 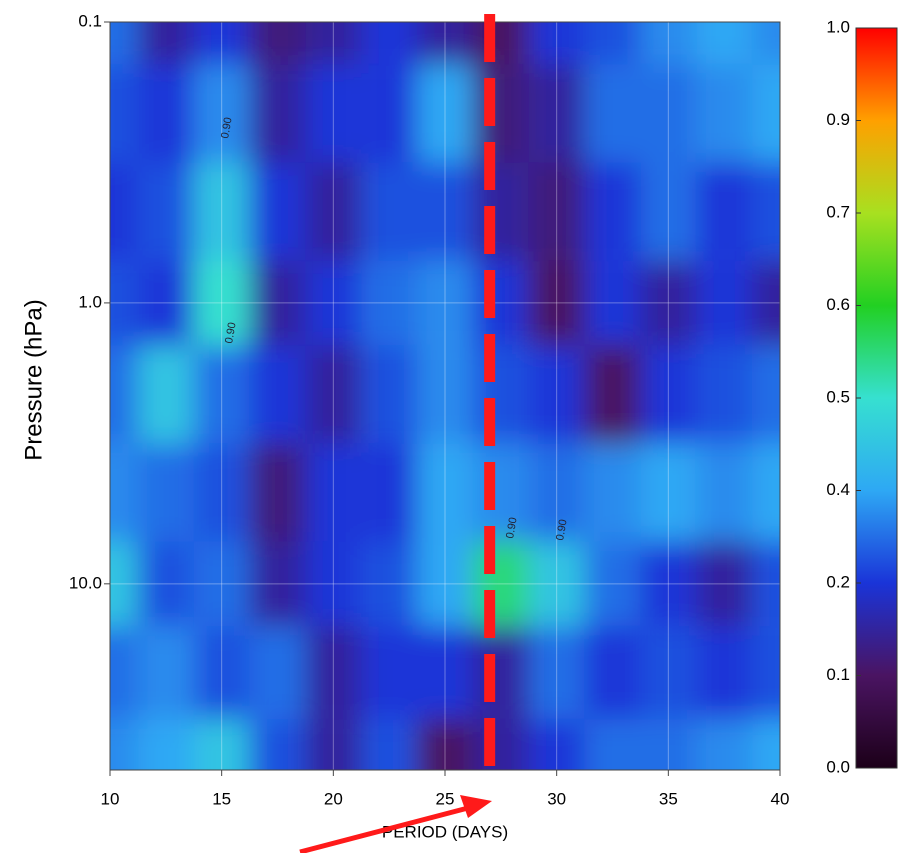 I want to click on colorbar-tick-label: 1.0, so click(x=838, y=26).